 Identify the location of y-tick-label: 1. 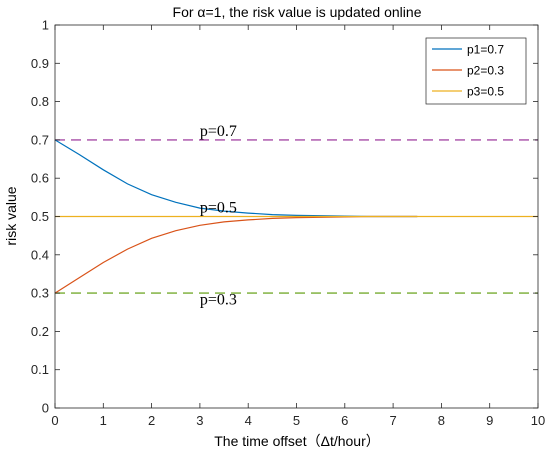
(45, 25).